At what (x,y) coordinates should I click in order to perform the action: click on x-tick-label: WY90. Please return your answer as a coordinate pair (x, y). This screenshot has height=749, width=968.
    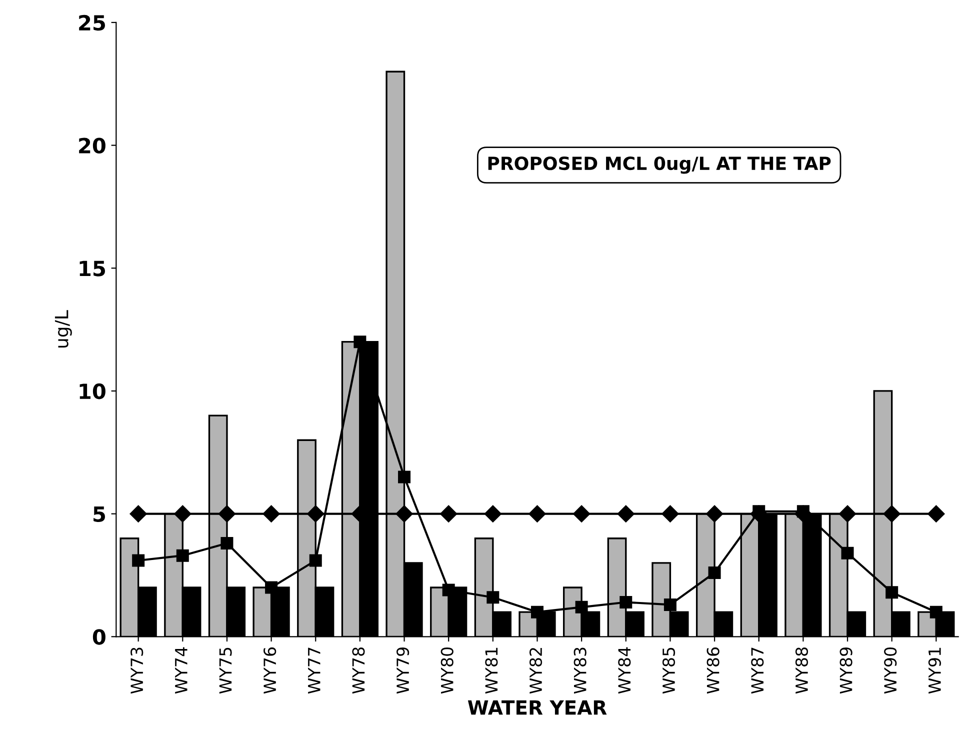
    Looking at the image, I should click on (890, 670).